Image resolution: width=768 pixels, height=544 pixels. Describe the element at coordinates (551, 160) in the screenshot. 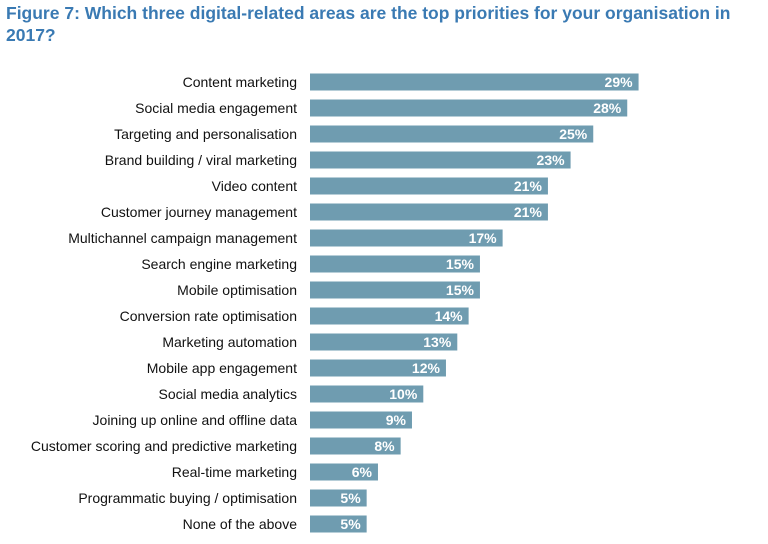

I see `value-label: 23%` at that location.